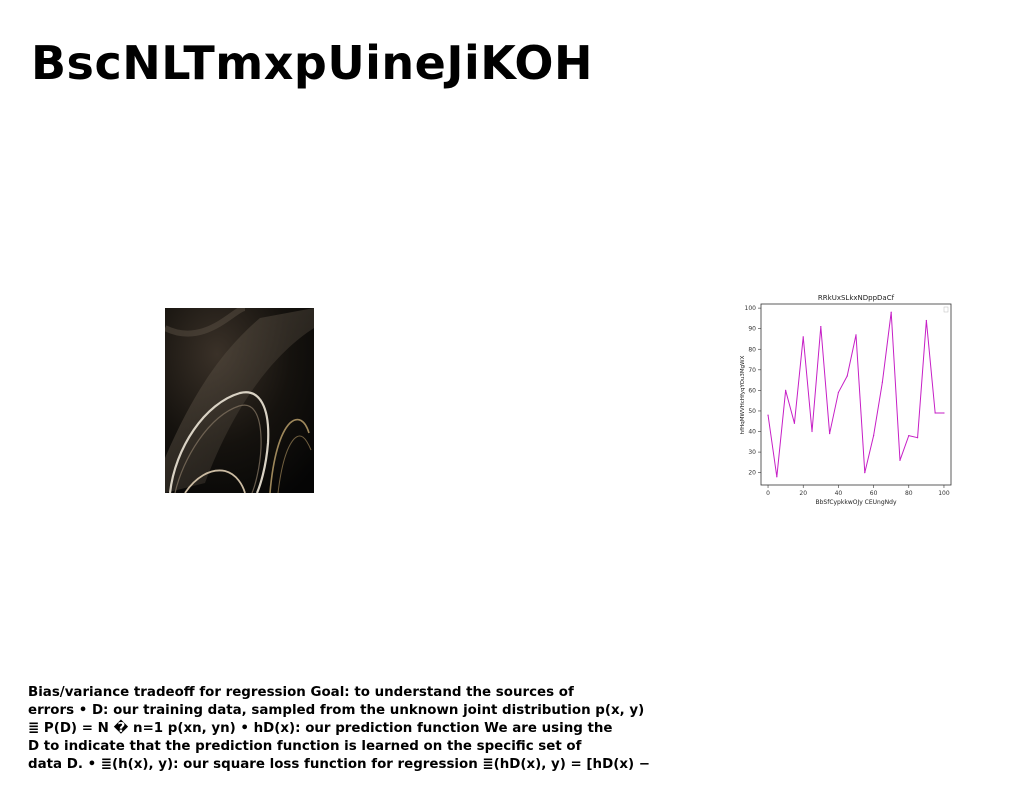  Describe the element at coordinates (803, 493) in the screenshot. I see `x-tick-label: 20` at that location.